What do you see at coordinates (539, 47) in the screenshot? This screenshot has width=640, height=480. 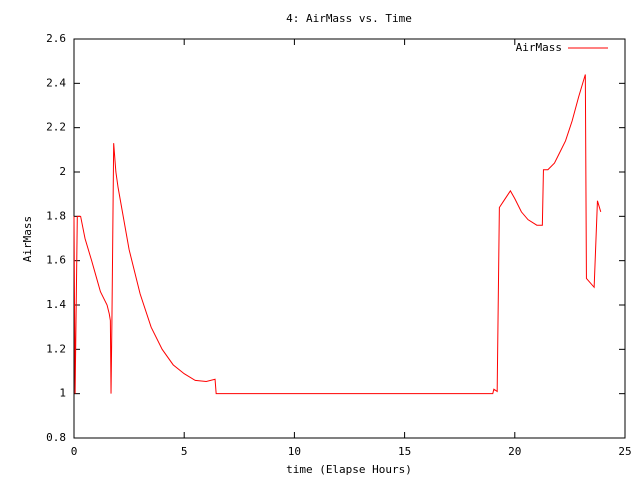 I see `legend-label: AirMass` at bounding box center [539, 47].